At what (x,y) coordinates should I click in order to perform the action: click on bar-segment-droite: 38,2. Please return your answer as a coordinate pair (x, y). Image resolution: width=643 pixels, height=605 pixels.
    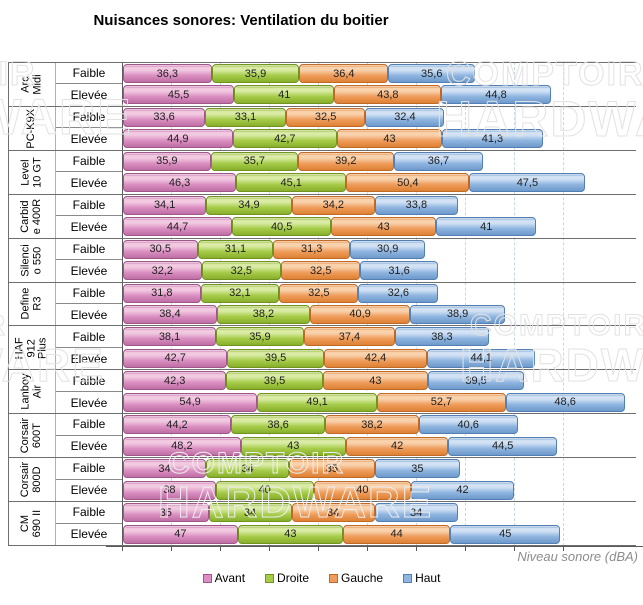
    Looking at the image, I should click on (263, 314).